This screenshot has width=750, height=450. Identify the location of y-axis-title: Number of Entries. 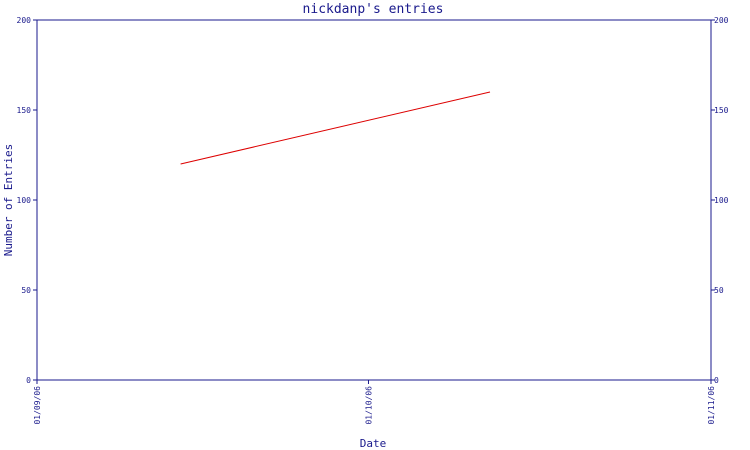
(8, 200).